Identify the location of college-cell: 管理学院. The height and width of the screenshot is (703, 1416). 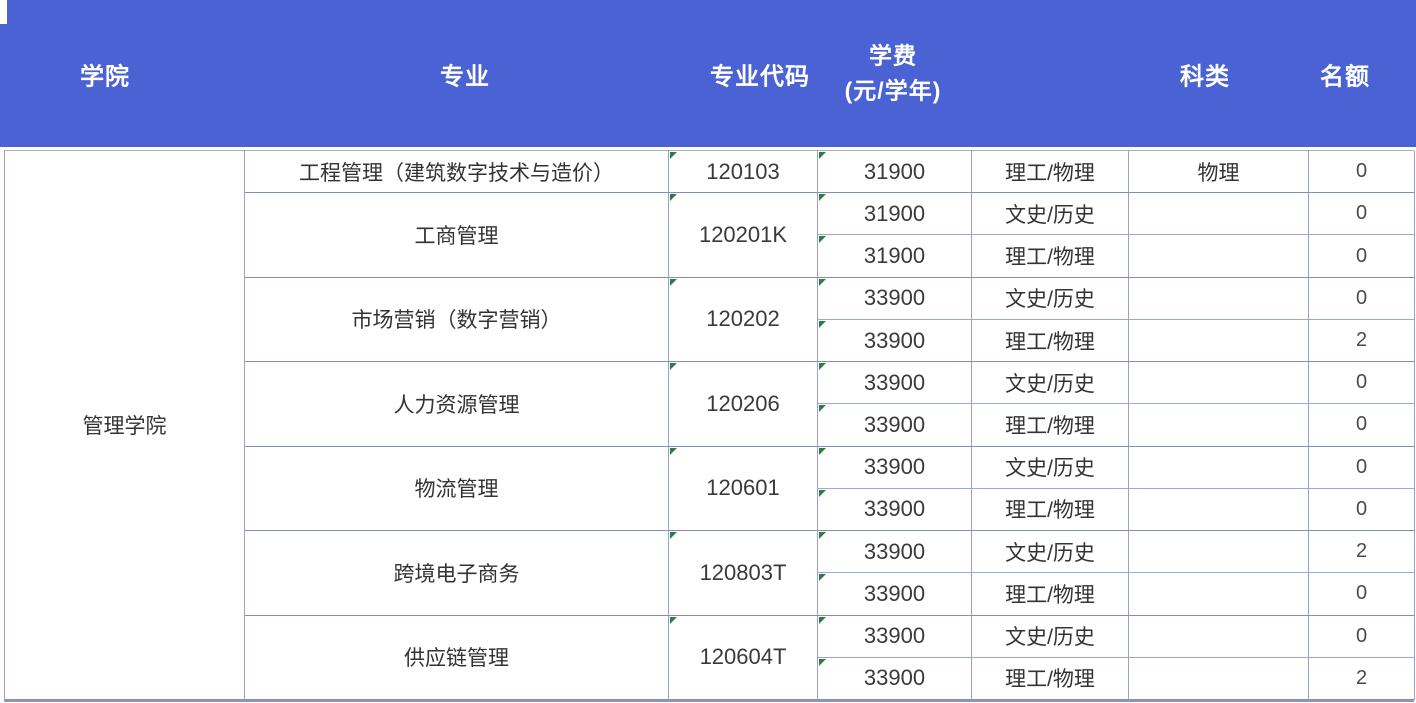
(125, 425).